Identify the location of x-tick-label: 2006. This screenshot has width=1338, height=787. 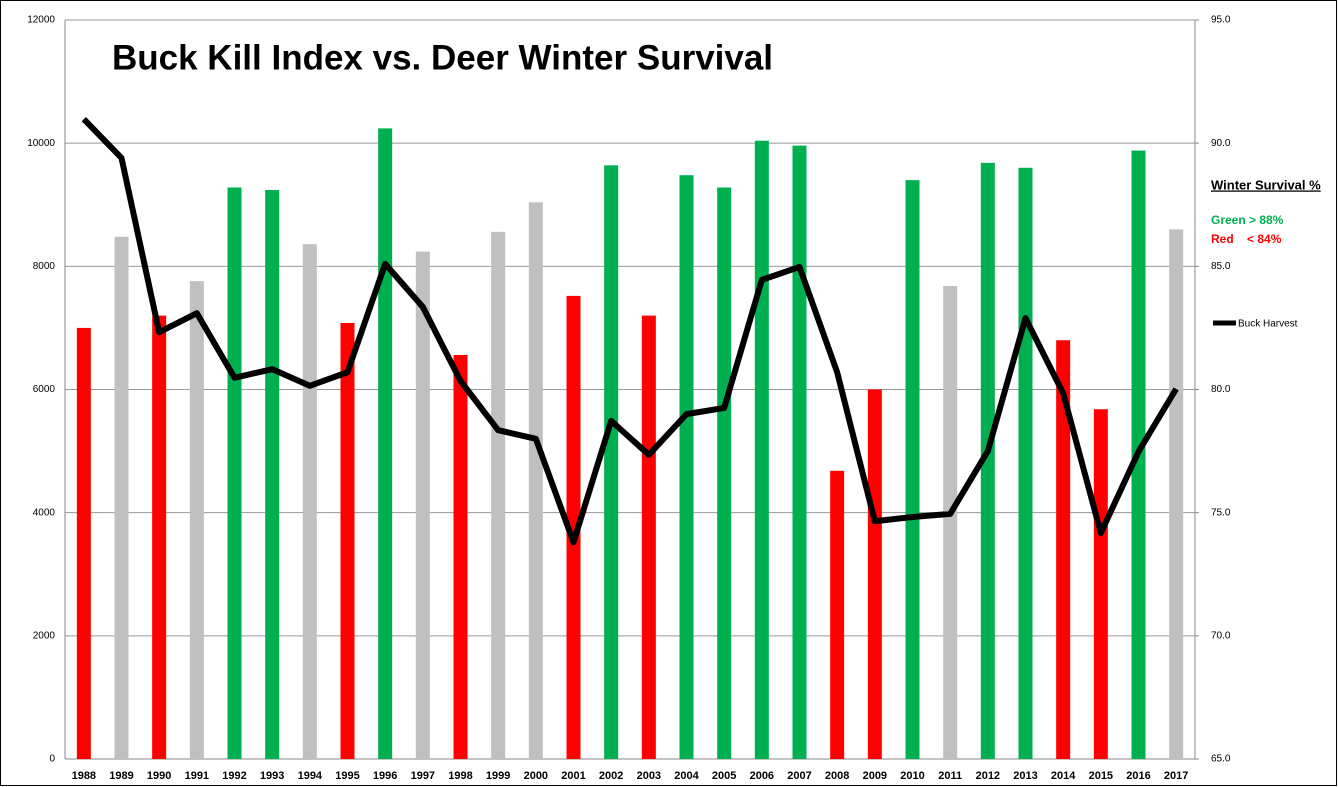
(762, 776).